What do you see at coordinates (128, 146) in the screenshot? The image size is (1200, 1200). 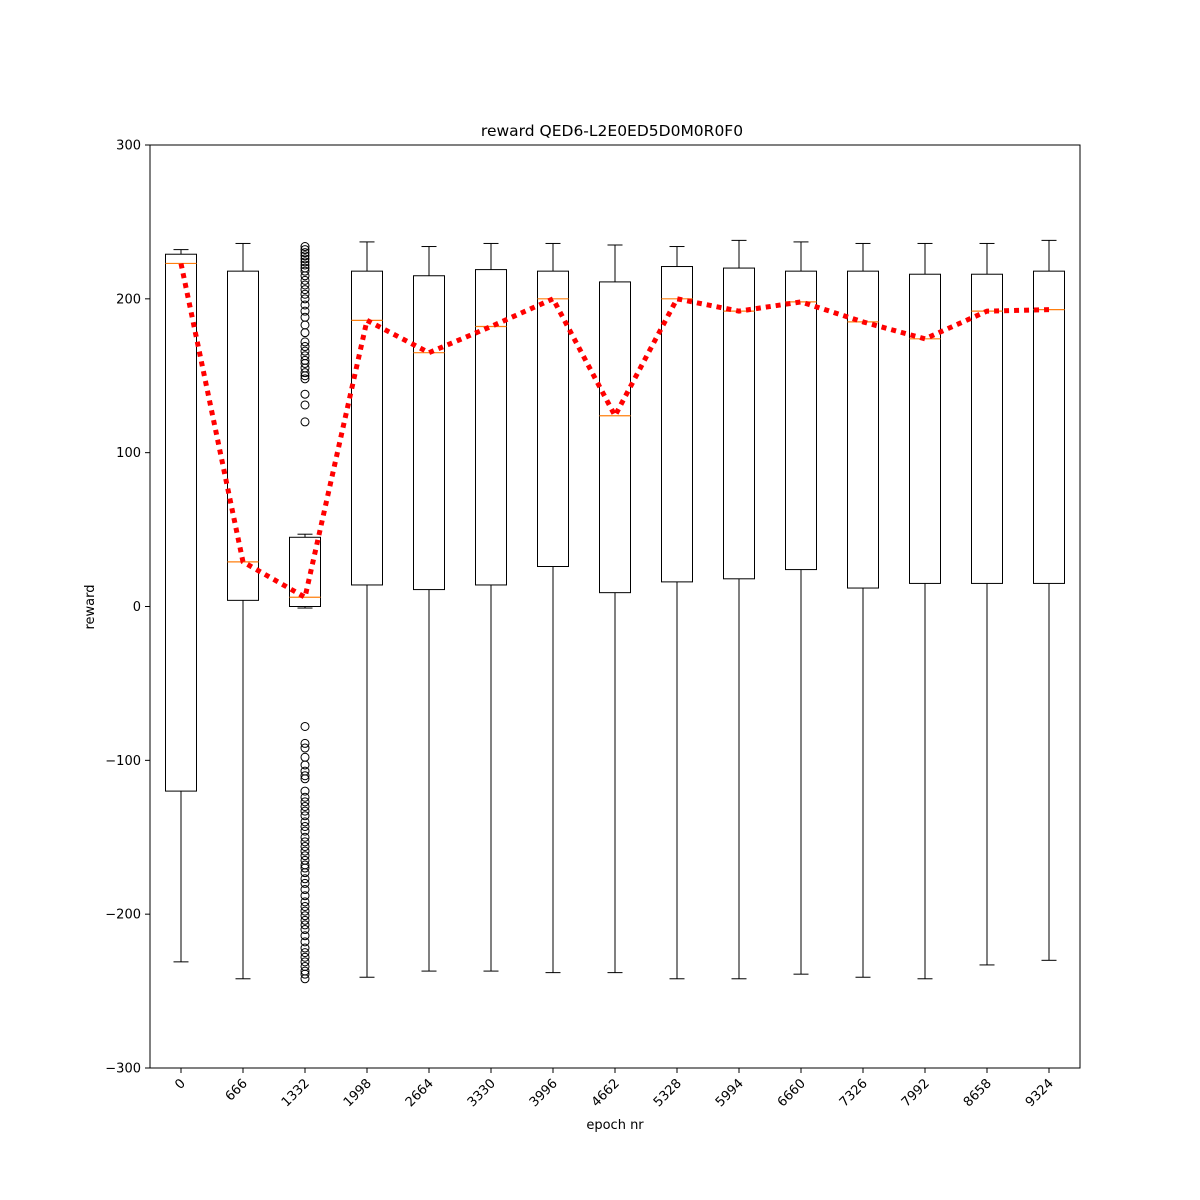 I see `y-tick-label: 300` at bounding box center [128, 146].